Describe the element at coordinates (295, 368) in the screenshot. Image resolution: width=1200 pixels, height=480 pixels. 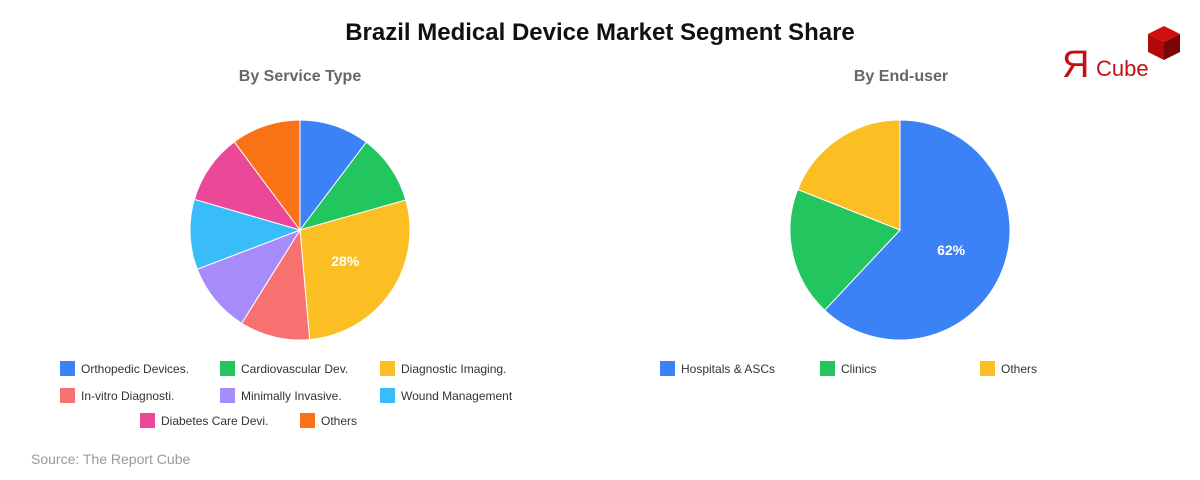
I see `legend-label: Cardiovascular Dev.` at that location.